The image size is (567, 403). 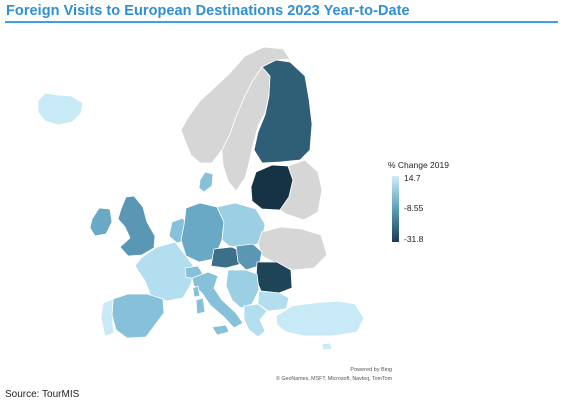 What do you see at coordinates (281, 22) in the screenshot?
I see `title-underline` at bounding box center [281, 22].